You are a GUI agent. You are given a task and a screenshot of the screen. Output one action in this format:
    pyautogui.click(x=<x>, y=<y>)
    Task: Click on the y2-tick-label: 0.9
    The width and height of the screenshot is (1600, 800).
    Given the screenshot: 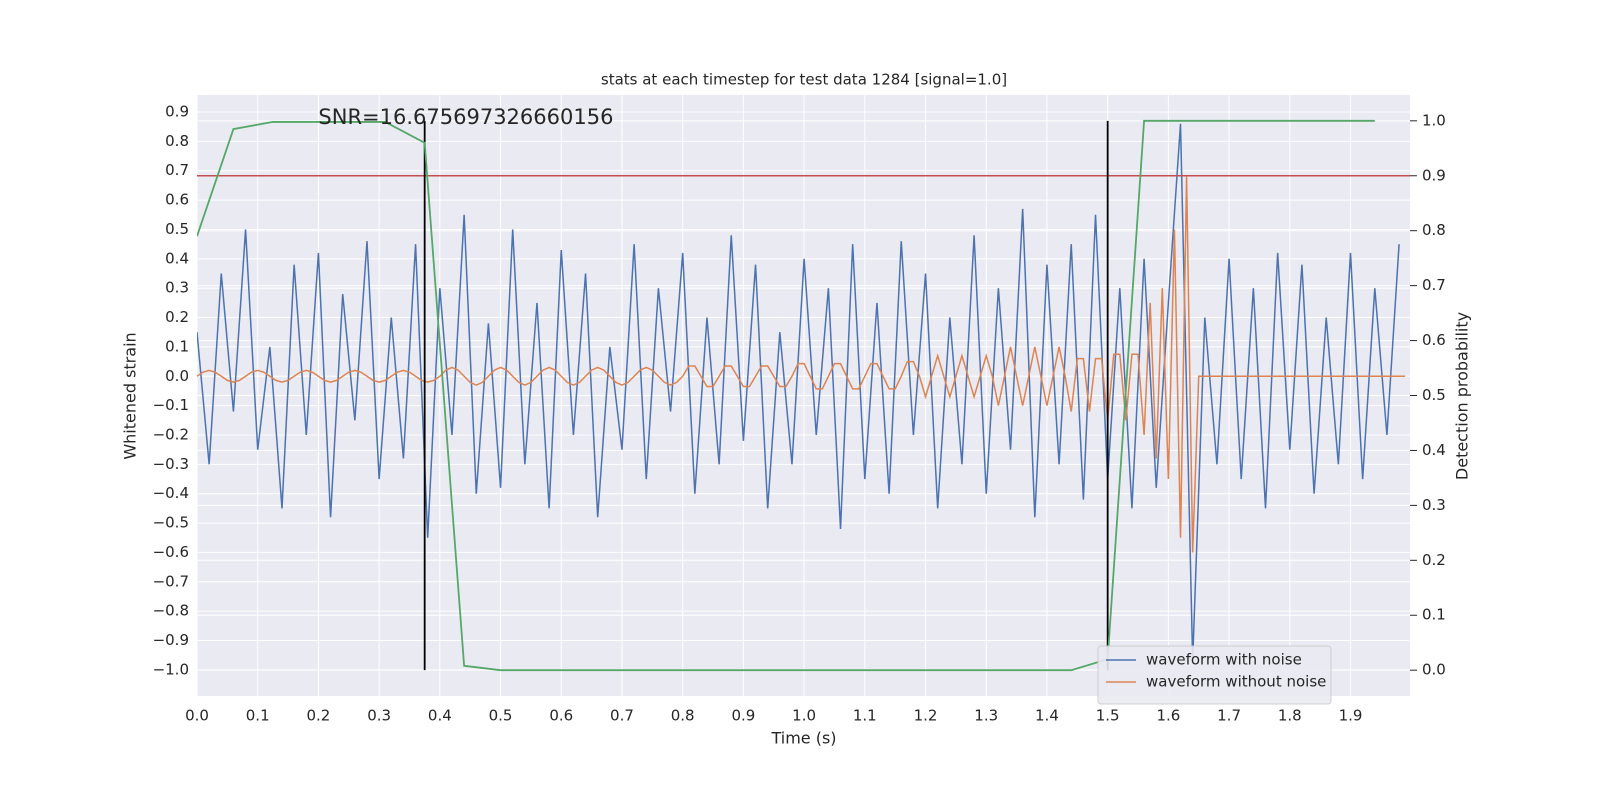 What is the action you would take?
    pyautogui.click(x=1434, y=175)
    